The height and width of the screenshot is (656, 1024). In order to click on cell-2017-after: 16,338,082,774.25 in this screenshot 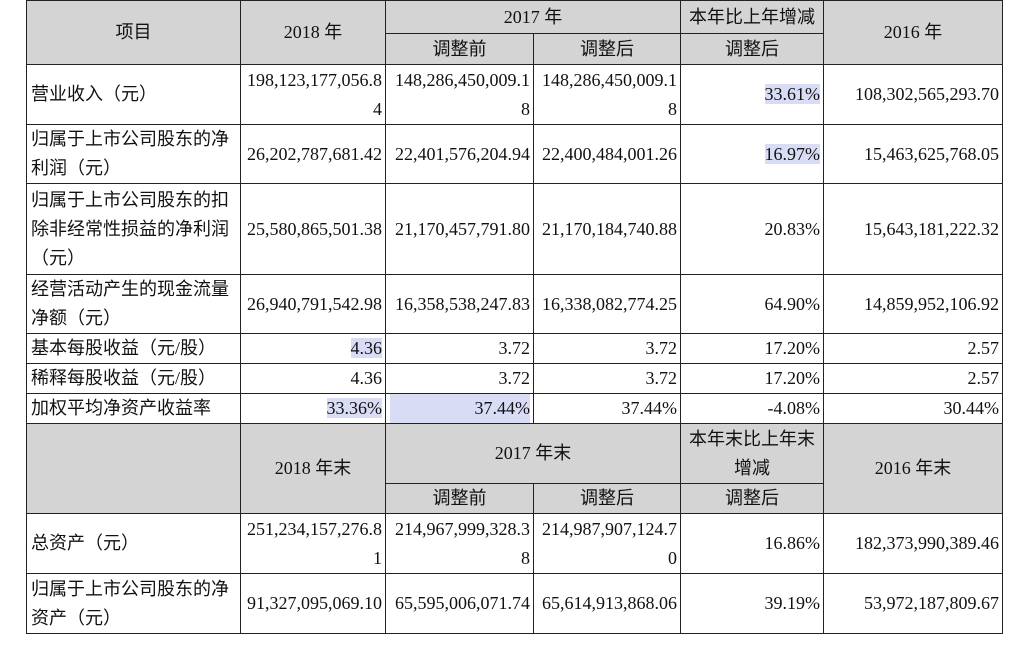, I will do `click(607, 304)`.